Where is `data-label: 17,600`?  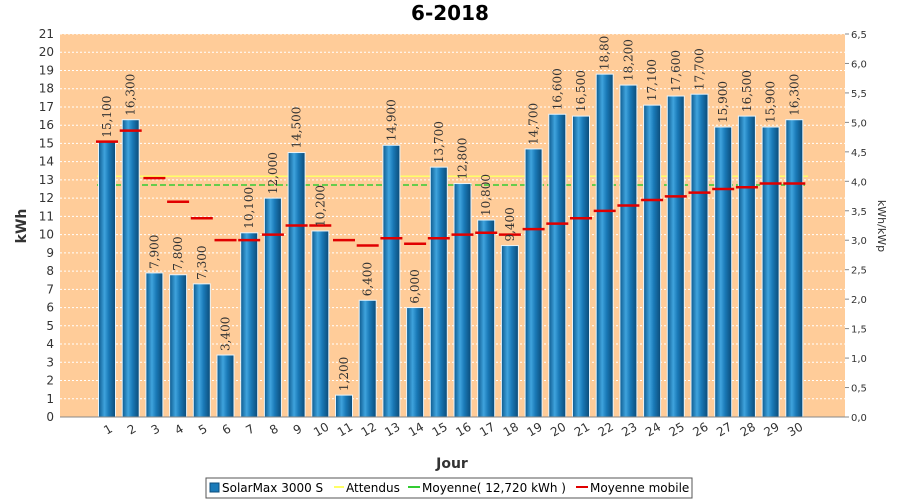
data-label: 17,600 is located at coordinates (676, 71).